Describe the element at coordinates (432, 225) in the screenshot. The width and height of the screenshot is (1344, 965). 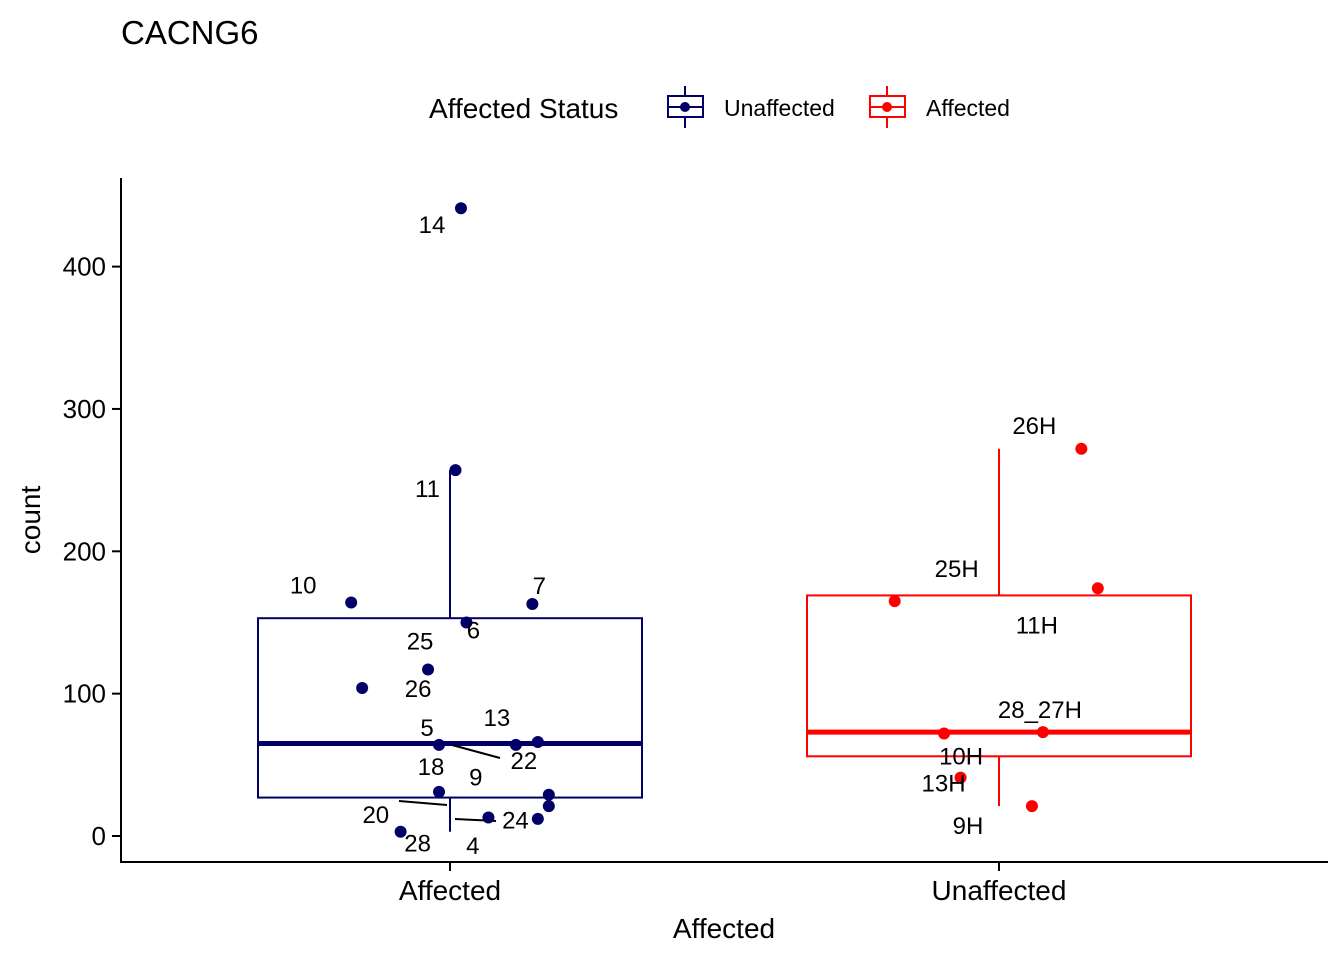
I see `point-label-14: 14` at that location.